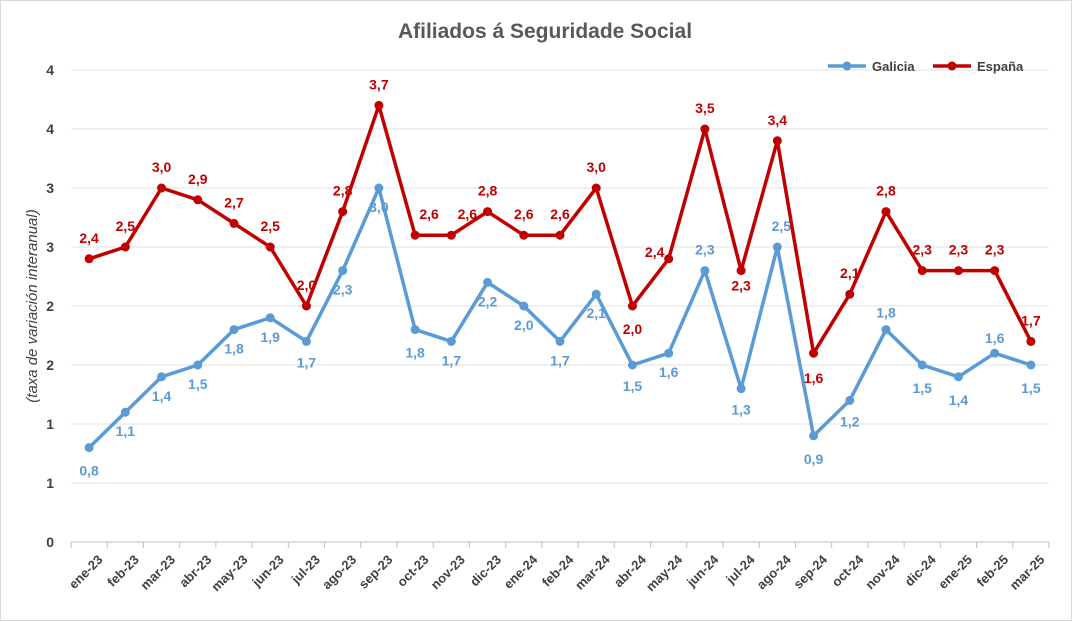 The width and height of the screenshot is (1072, 622). What do you see at coordinates (126, 431) in the screenshot?
I see `data-label: 1,1` at bounding box center [126, 431].